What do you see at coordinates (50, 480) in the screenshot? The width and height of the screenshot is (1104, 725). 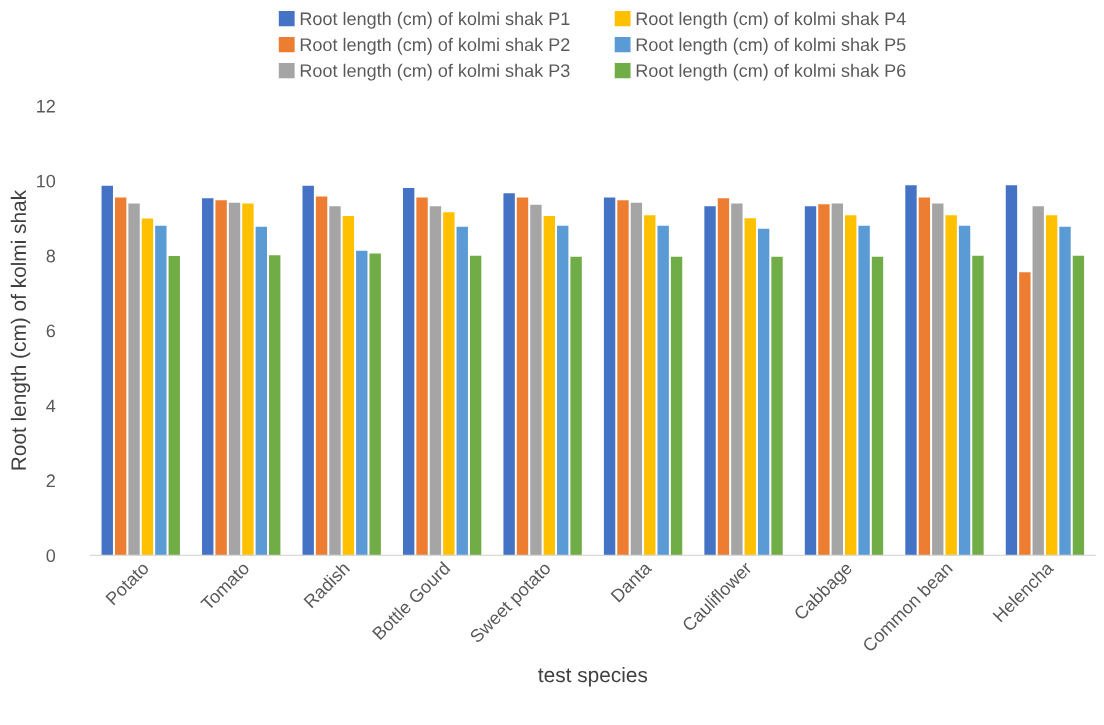 I see `y-tick-label: 2` at bounding box center [50, 480].